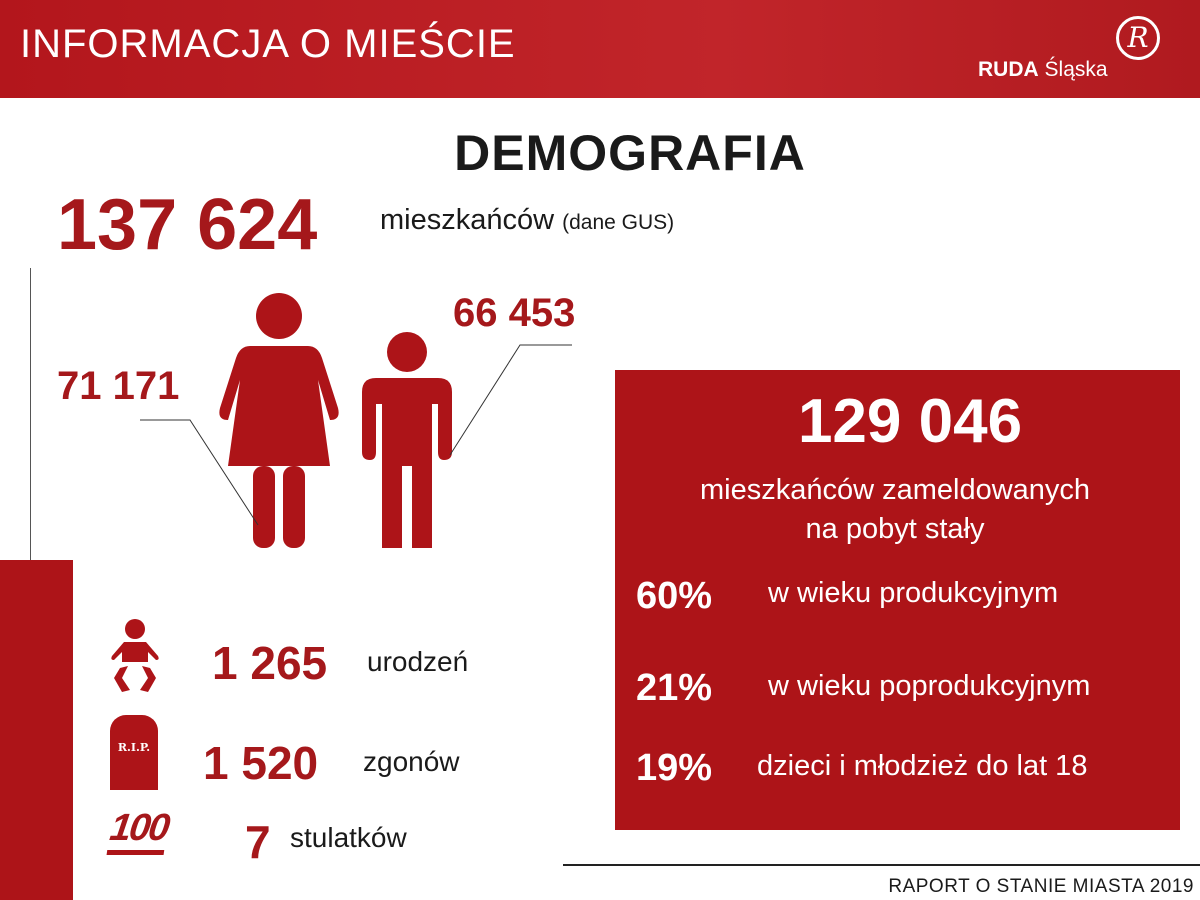 The width and height of the screenshot is (1200, 900). I want to click on registered-count: 129 046, so click(910, 421).